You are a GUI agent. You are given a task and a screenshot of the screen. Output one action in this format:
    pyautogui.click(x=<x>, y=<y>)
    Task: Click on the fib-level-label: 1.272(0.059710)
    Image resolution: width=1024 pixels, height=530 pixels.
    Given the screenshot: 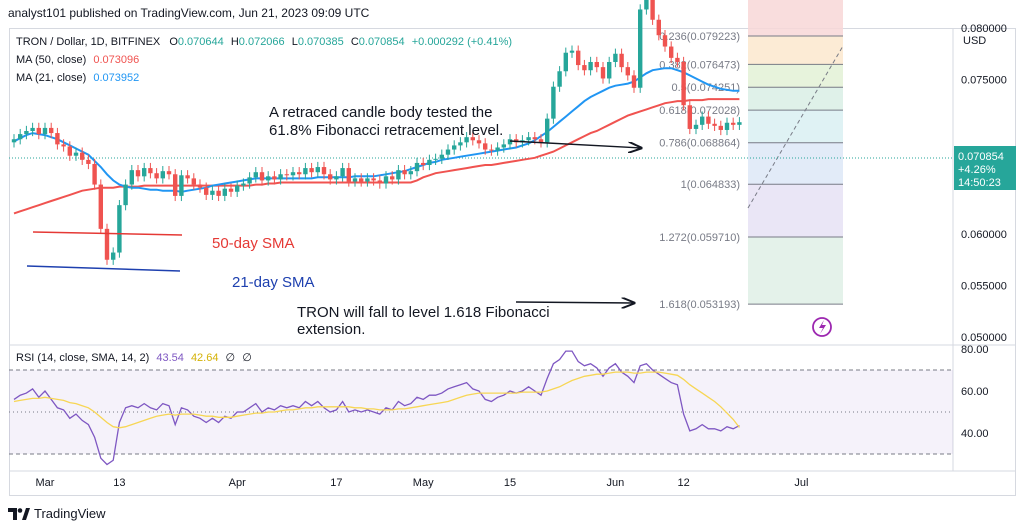 What is the action you would take?
    pyautogui.click(x=699, y=238)
    